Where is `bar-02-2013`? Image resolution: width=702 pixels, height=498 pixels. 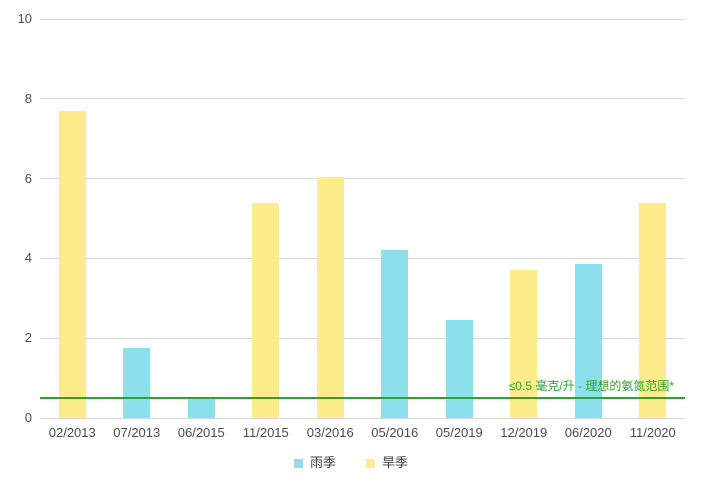
bar-02-2013 is located at coordinates (72, 264).